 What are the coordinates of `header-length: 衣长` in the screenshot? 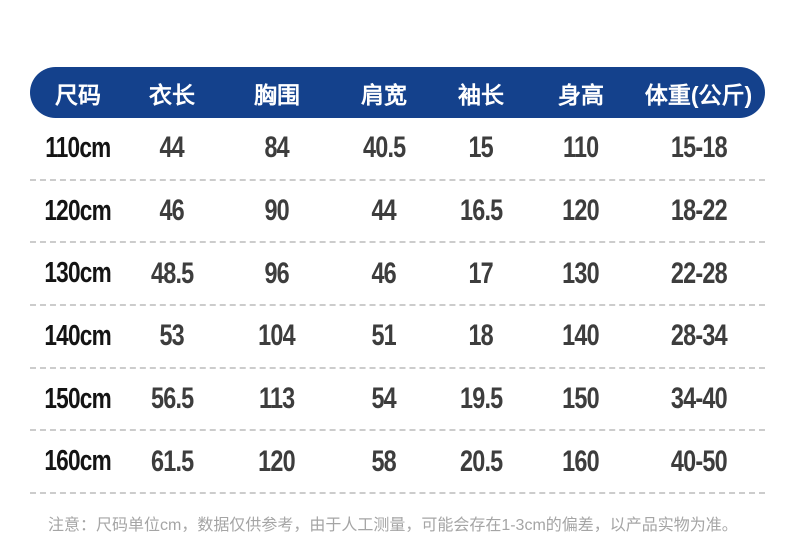 It's located at (172, 94).